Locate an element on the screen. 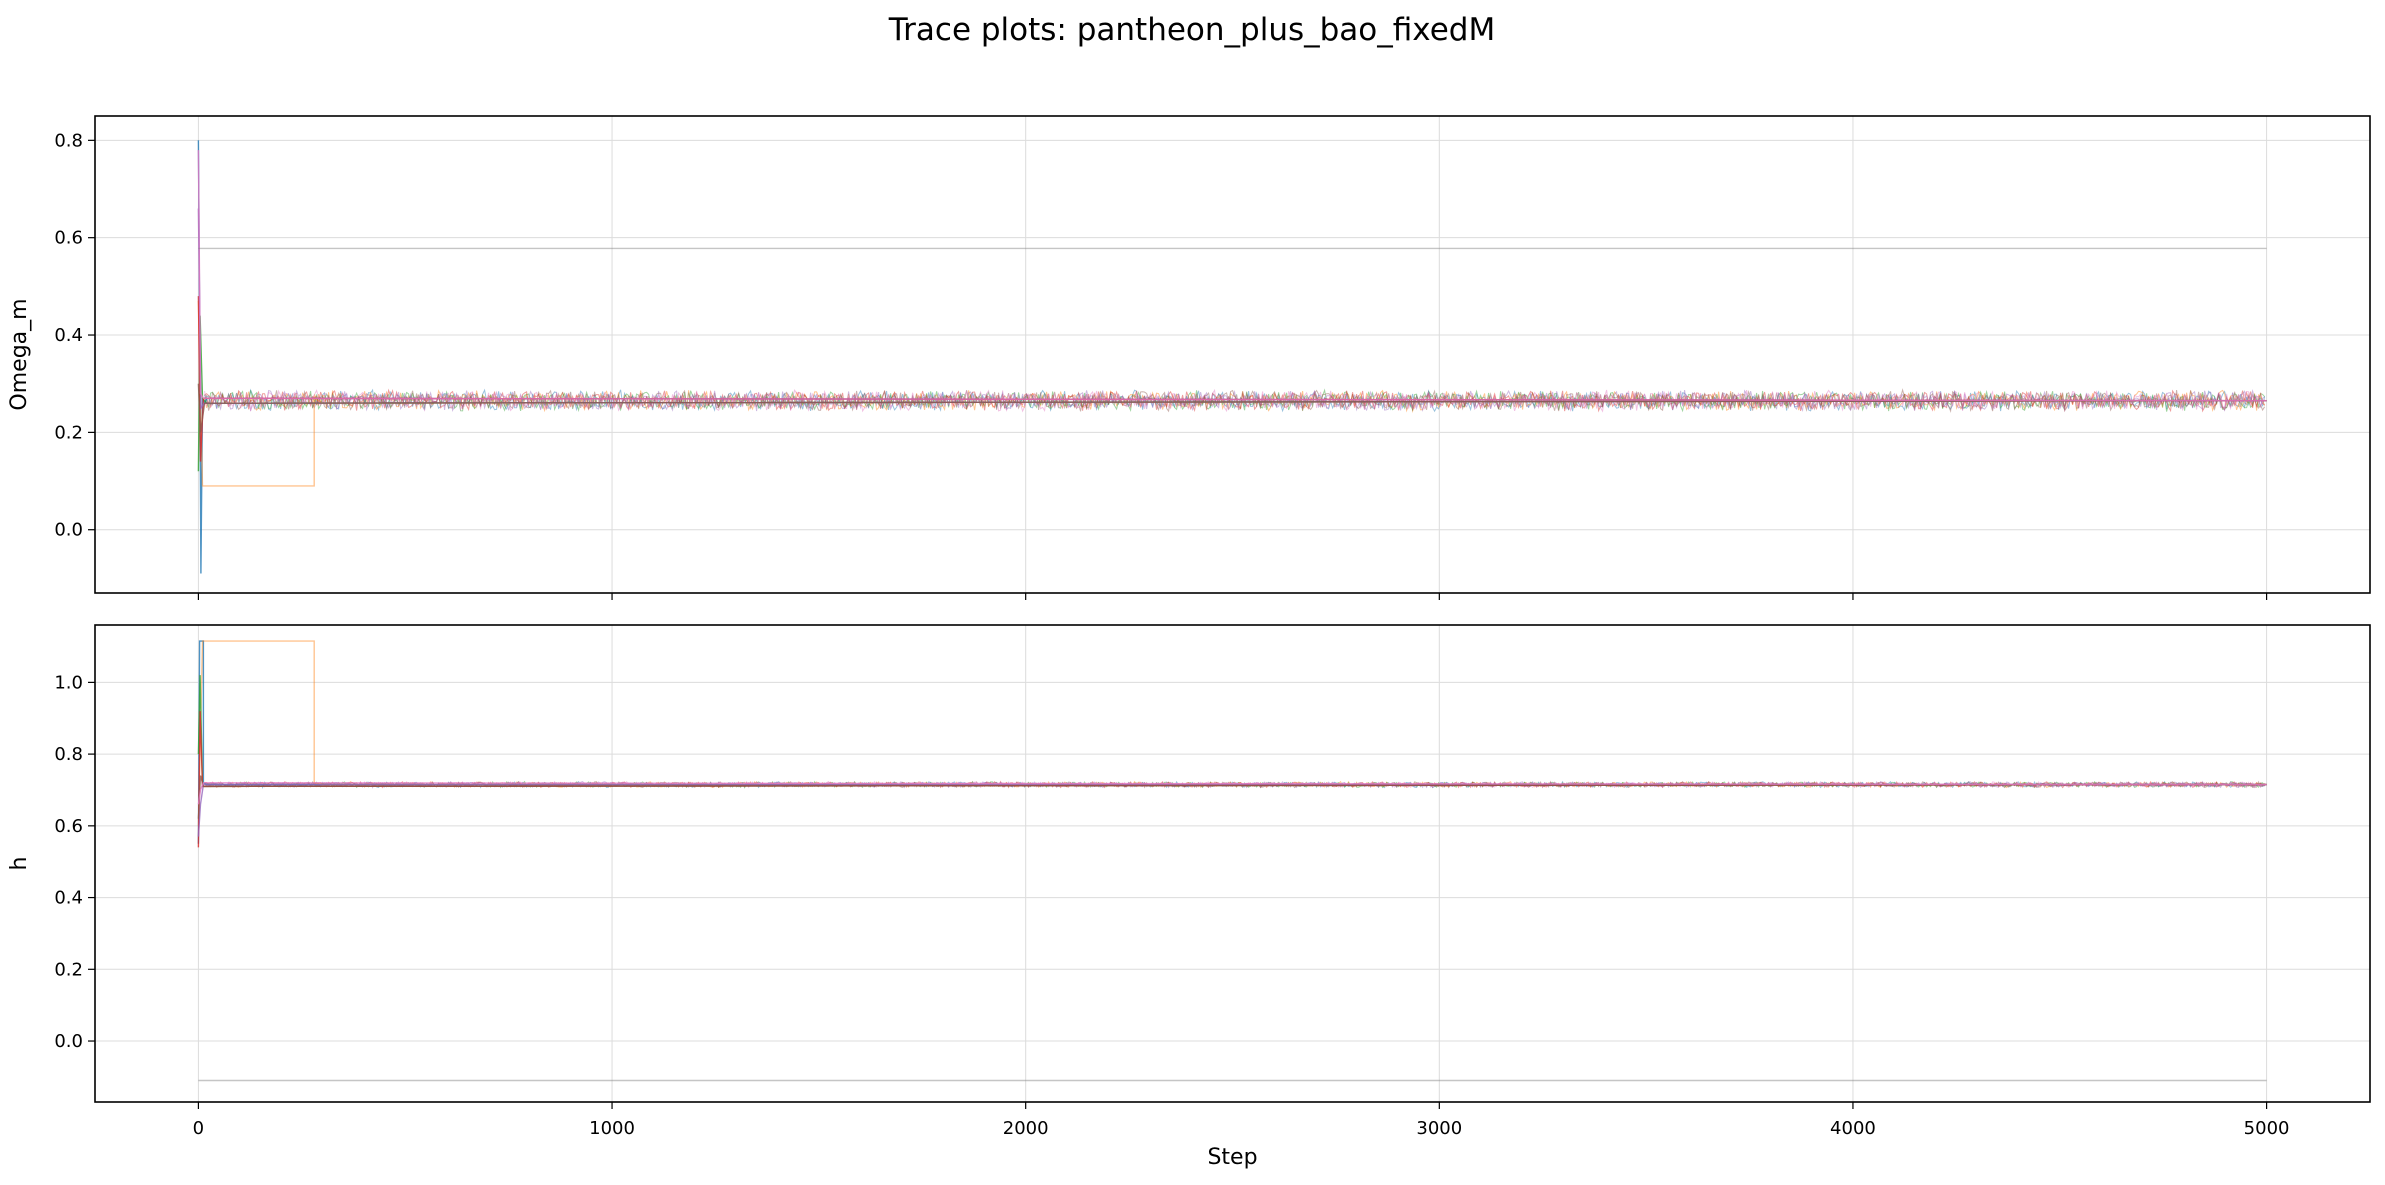 This screenshot has width=2385, height=1185. h-x-ticks: 0 1000 2000 3000 4000 5000 is located at coordinates (1241, 1120).